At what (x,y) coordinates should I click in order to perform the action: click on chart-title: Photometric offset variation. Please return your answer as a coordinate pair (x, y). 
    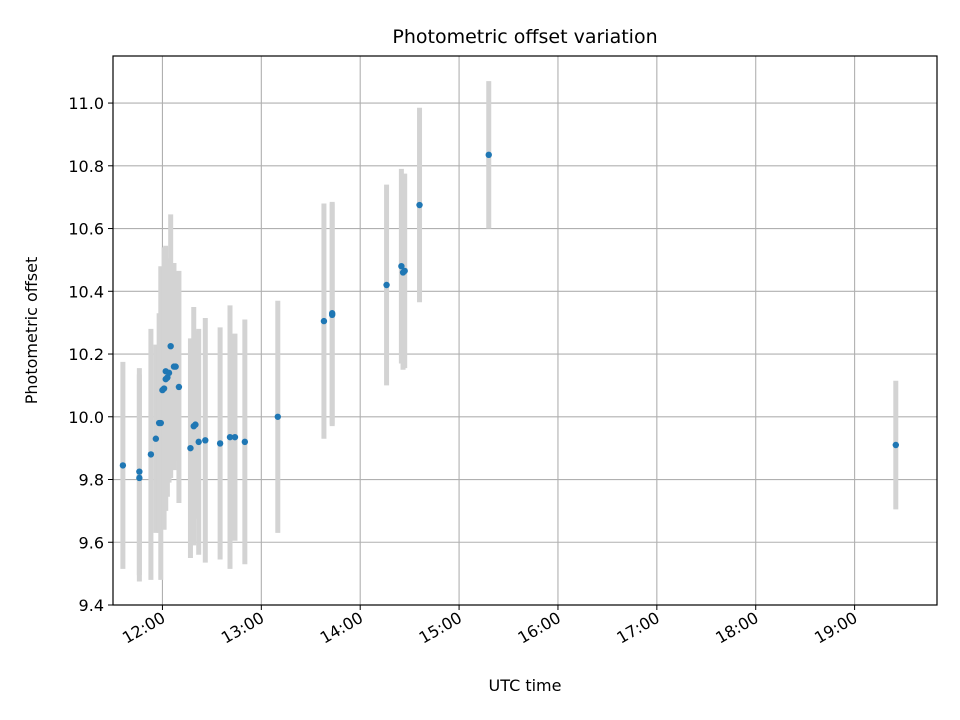
    Looking at the image, I should click on (524, 37).